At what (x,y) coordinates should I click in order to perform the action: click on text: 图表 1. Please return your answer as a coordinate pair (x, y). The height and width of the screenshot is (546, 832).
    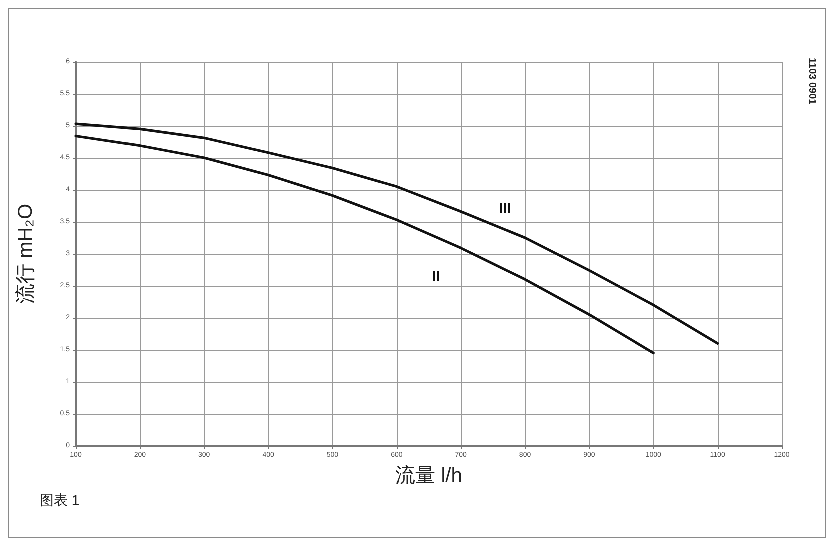
    Looking at the image, I should click on (60, 500).